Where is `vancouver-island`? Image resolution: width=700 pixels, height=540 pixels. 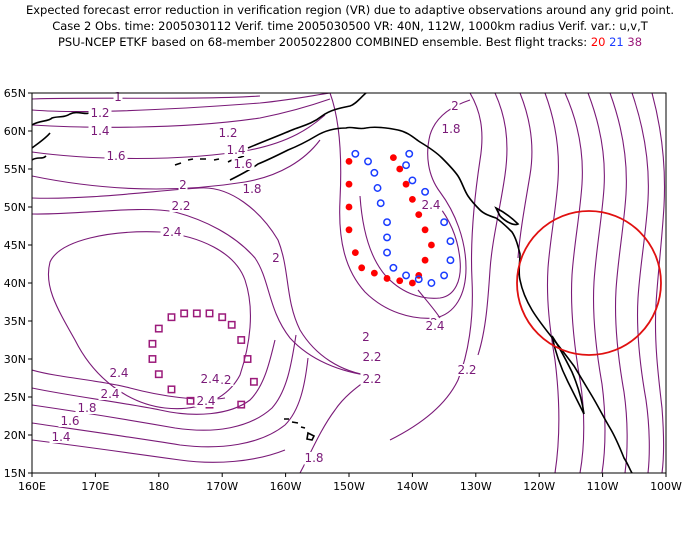
vancouver-island is located at coordinates (507, 216).